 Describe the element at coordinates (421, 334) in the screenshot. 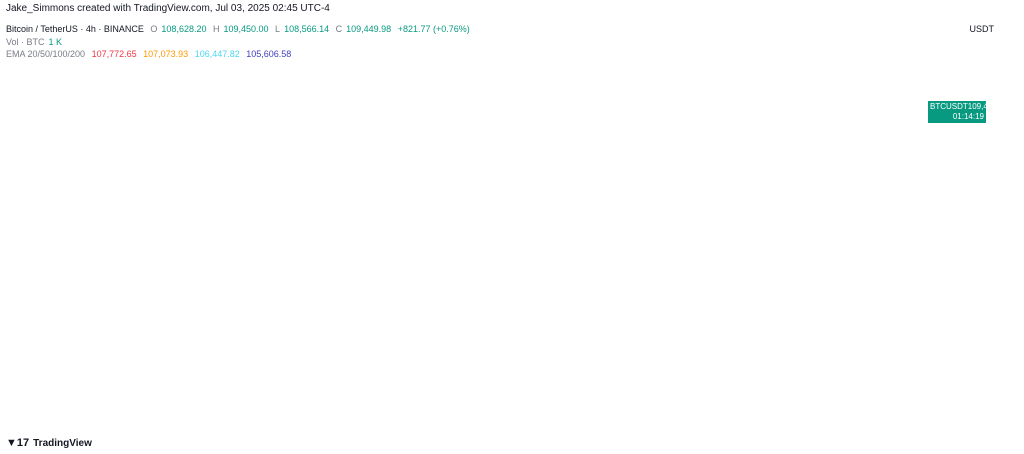

I see `volume-bars` at that location.